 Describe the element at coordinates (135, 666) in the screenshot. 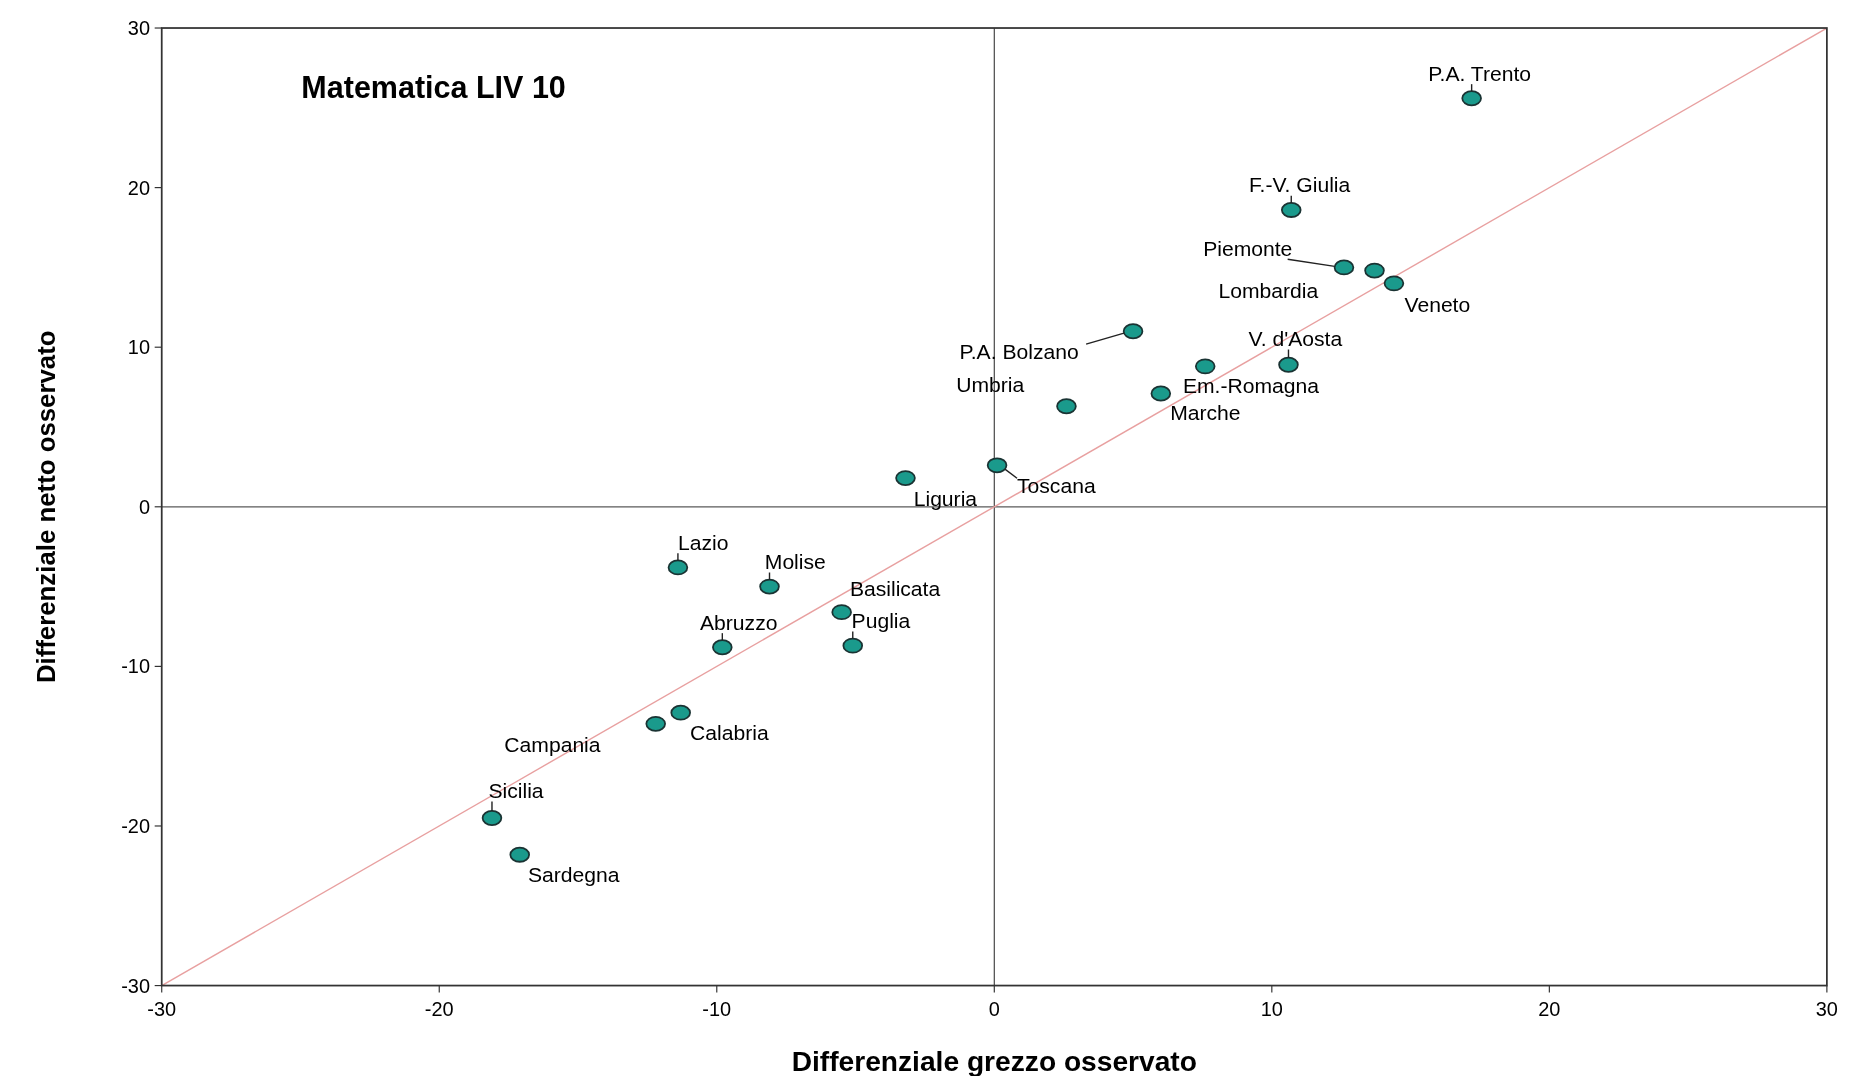

I see `y-tick-label: -10` at that location.